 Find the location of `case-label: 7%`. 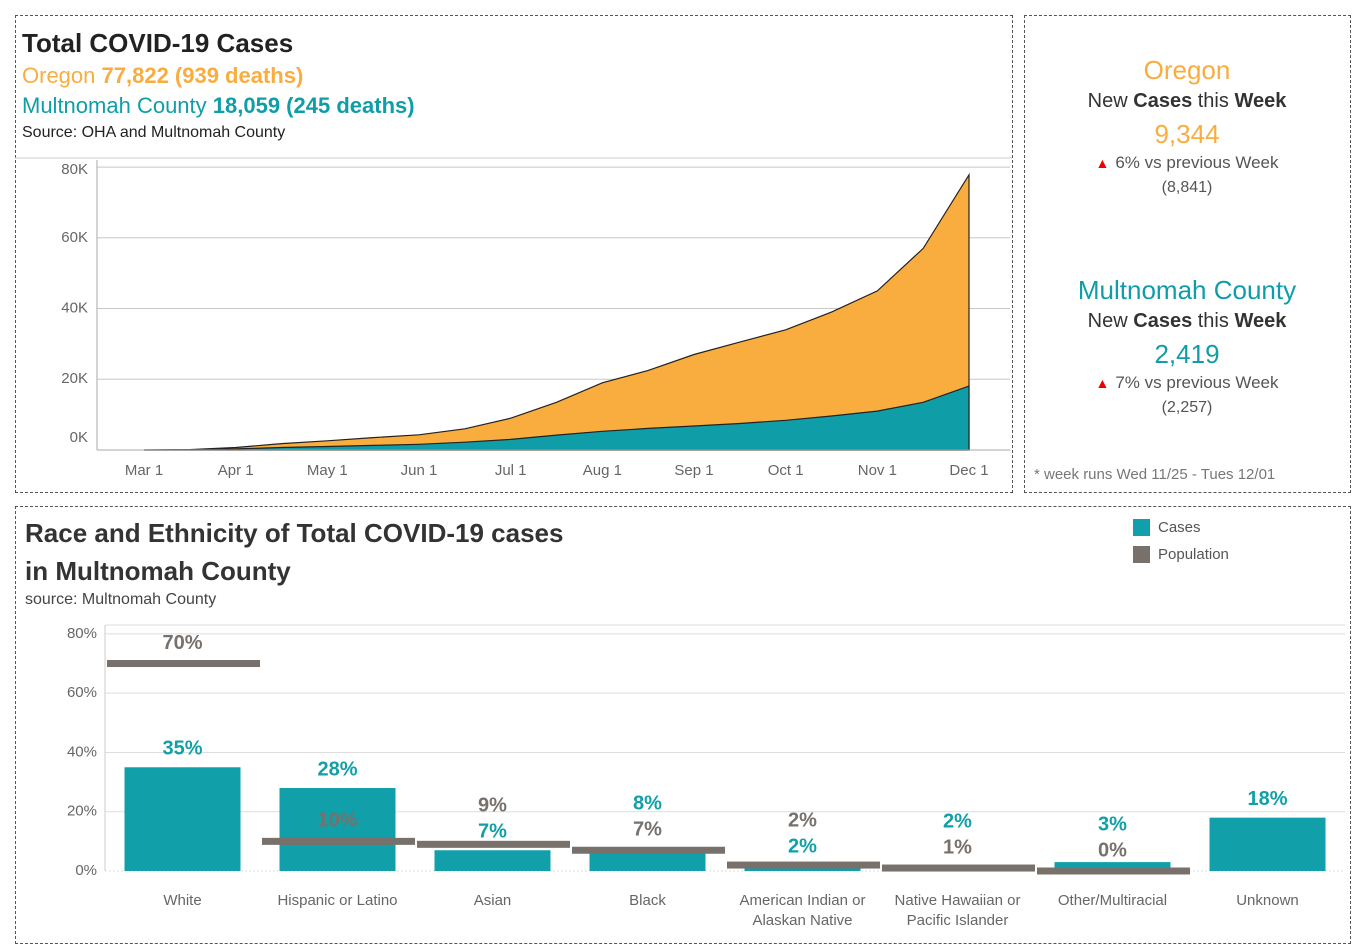

case-label: 7% is located at coordinates (492, 832).